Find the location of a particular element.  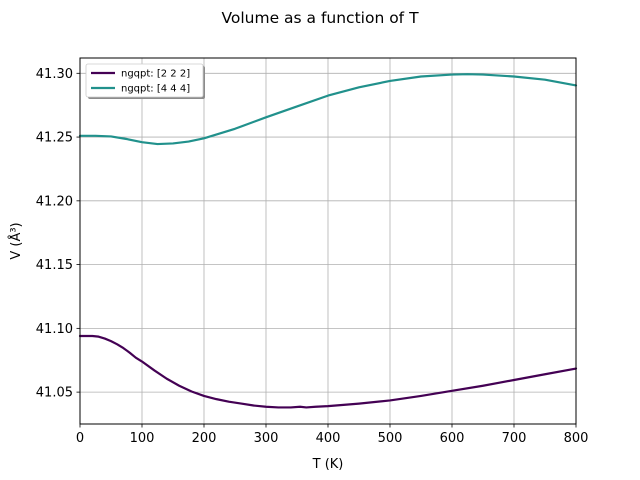

y-tick-label: 41.10 is located at coordinates (54, 329).